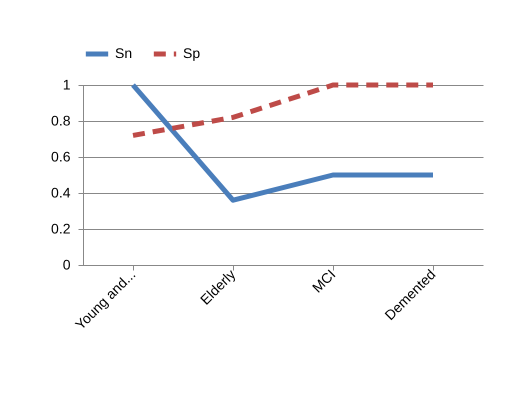  What do you see at coordinates (61, 156) in the screenshot?
I see `y-tick-label: 0.6` at bounding box center [61, 156].